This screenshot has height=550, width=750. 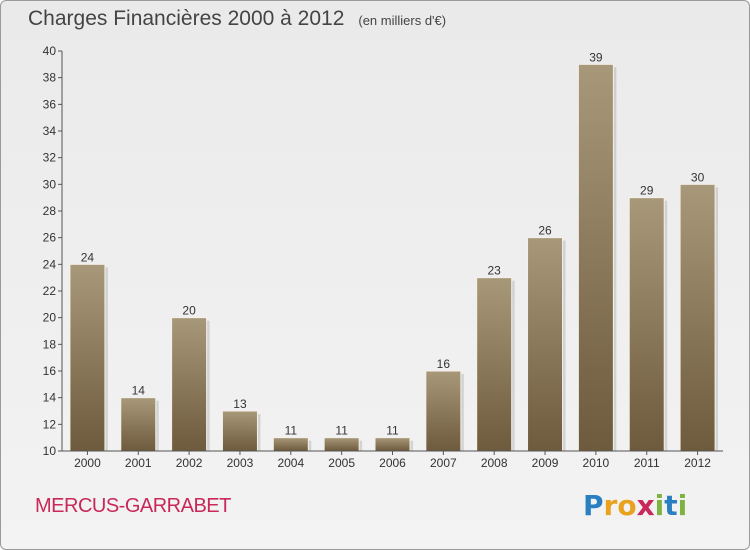 I want to click on y-tick-label: 24, so click(x=50, y=264).